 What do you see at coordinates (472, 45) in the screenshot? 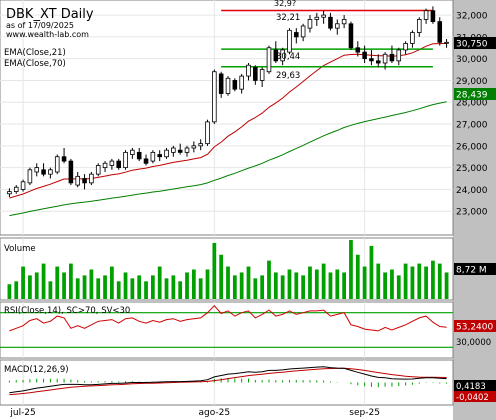
I see `last-price-tag: 30,750` at bounding box center [472, 45].